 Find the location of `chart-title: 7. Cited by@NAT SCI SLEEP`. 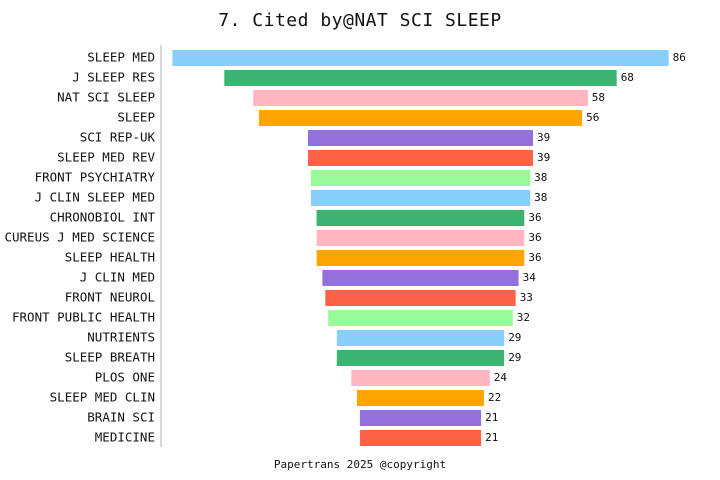

chart-title: 7. Cited by@NAT SCI SLEEP is located at coordinates (360, 20).